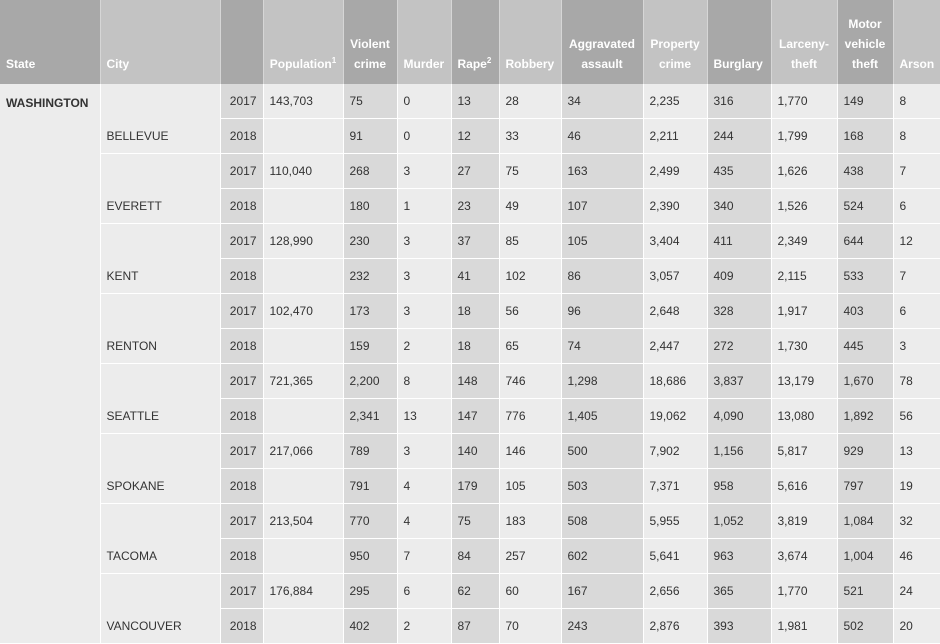  What do you see at coordinates (242, 42) in the screenshot?
I see `header-year` at bounding box center [242, 42].